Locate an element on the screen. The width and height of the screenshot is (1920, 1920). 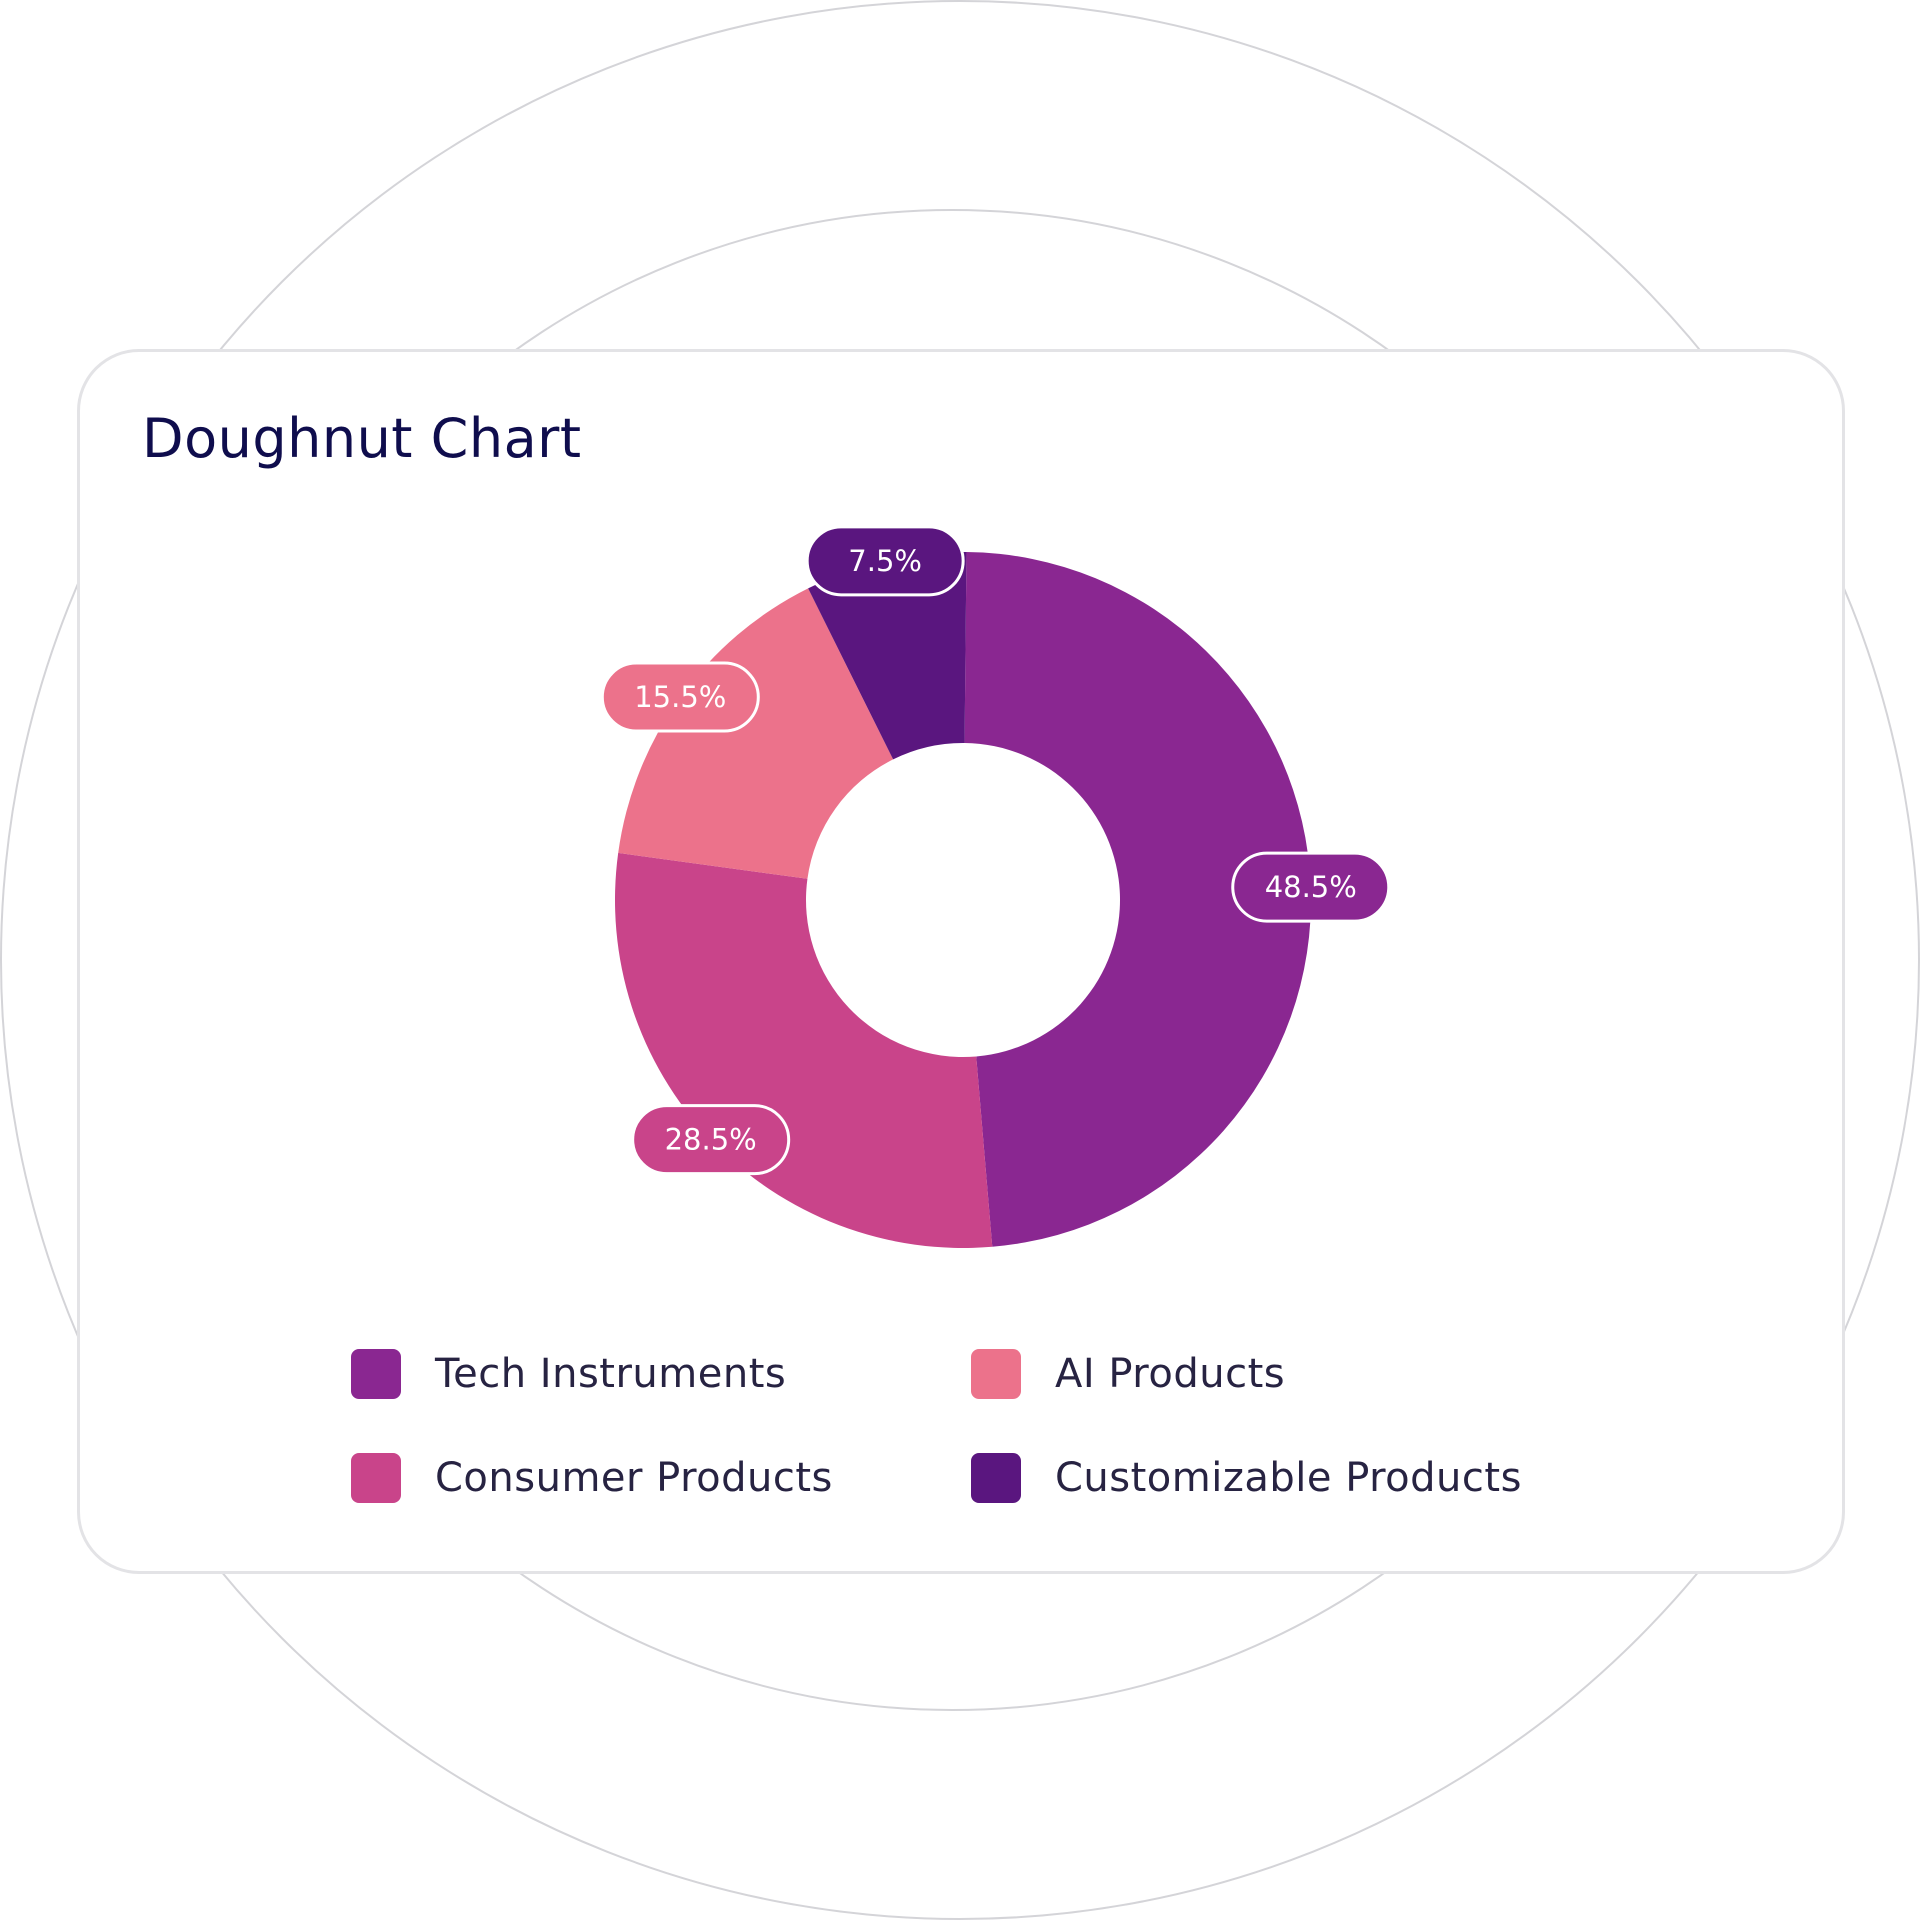
value-label-text: 48.5% is located at coordinates (1311, 887).